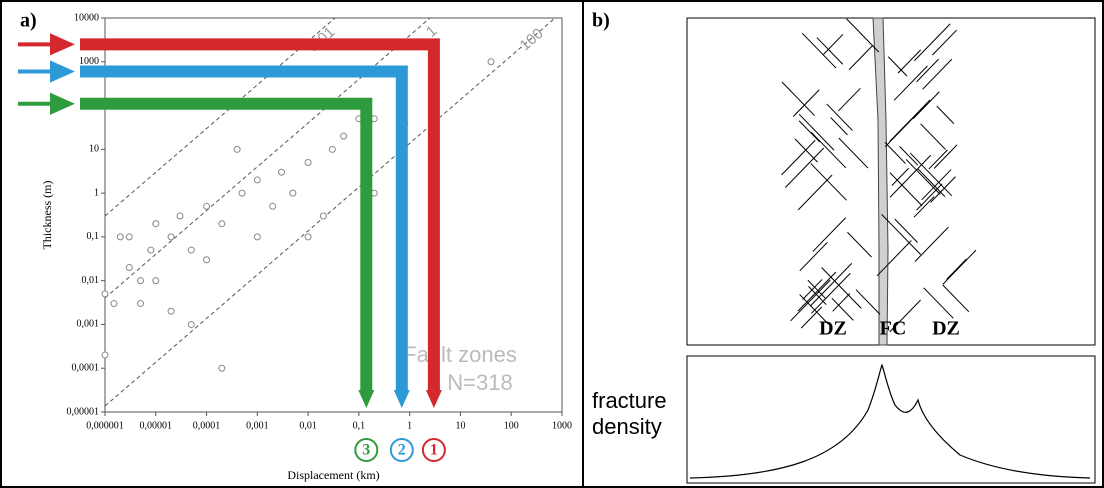  Describe the element at coordinates (308, 425) in the screenshot. I see `x-tick-label: 0,01` at that location.